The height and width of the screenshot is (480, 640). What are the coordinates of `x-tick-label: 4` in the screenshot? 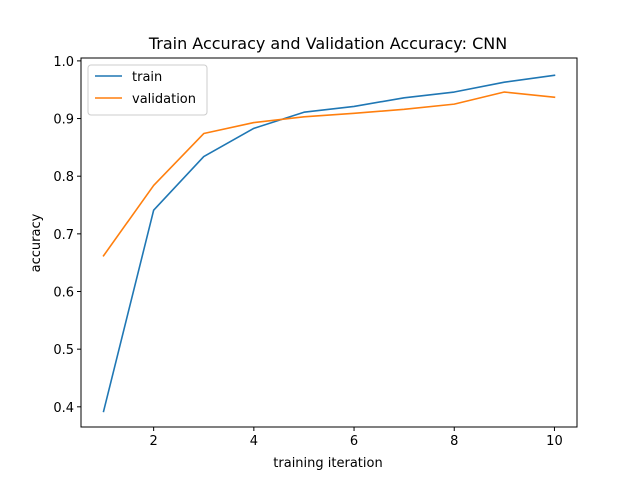 It's located at (254, 441).